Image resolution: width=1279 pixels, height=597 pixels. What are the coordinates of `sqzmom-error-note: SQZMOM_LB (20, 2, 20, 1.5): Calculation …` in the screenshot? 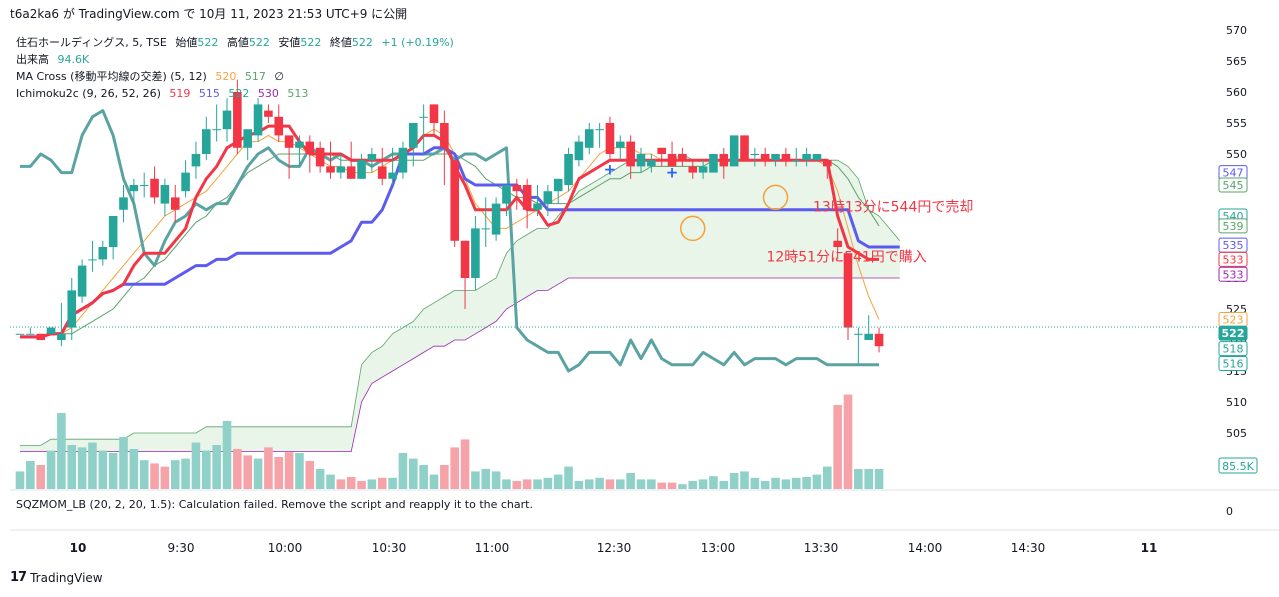 It's located at (274, 504).